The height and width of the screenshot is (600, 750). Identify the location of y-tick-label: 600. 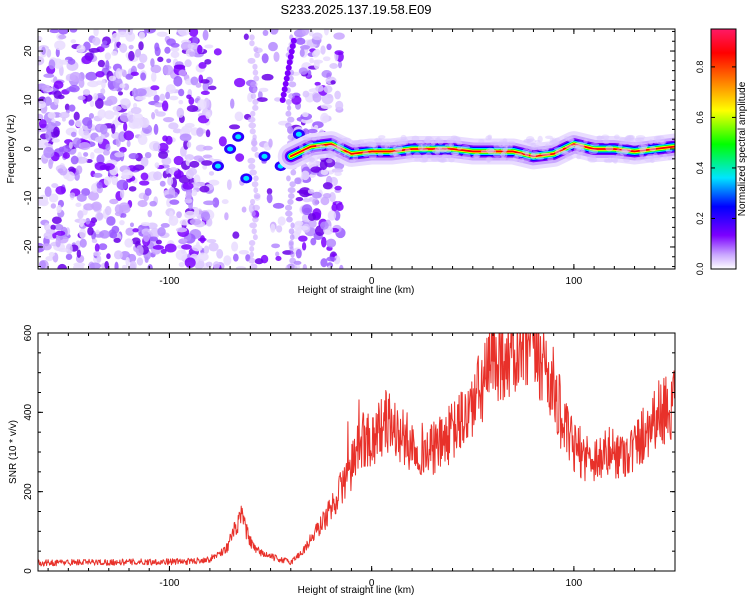
(28, 332).